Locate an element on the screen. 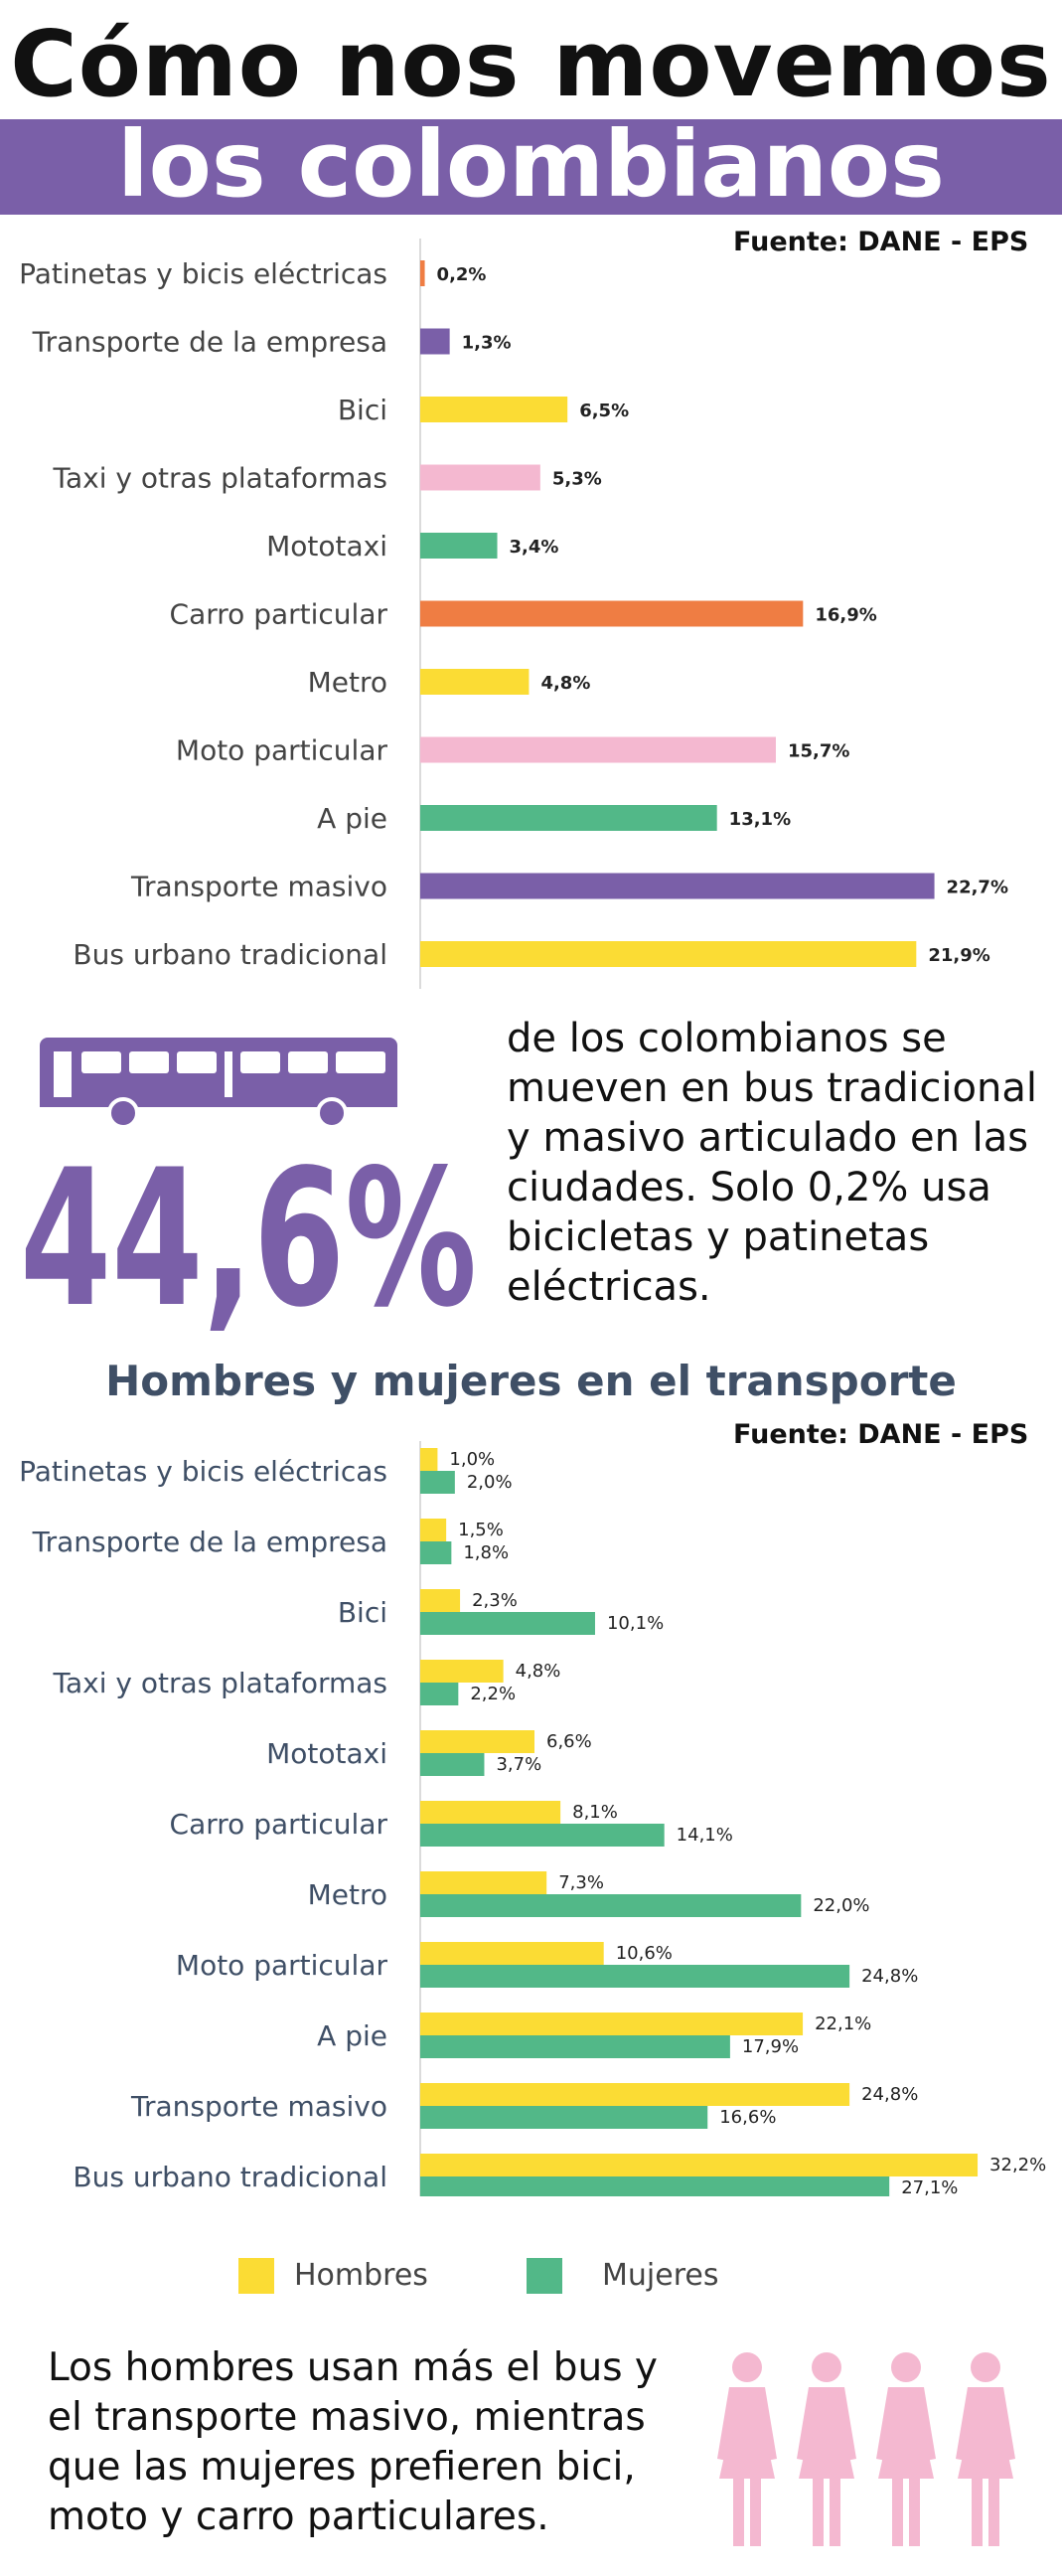 The image size is (1062, 2576). title-band is located at coordinates (531, 167).